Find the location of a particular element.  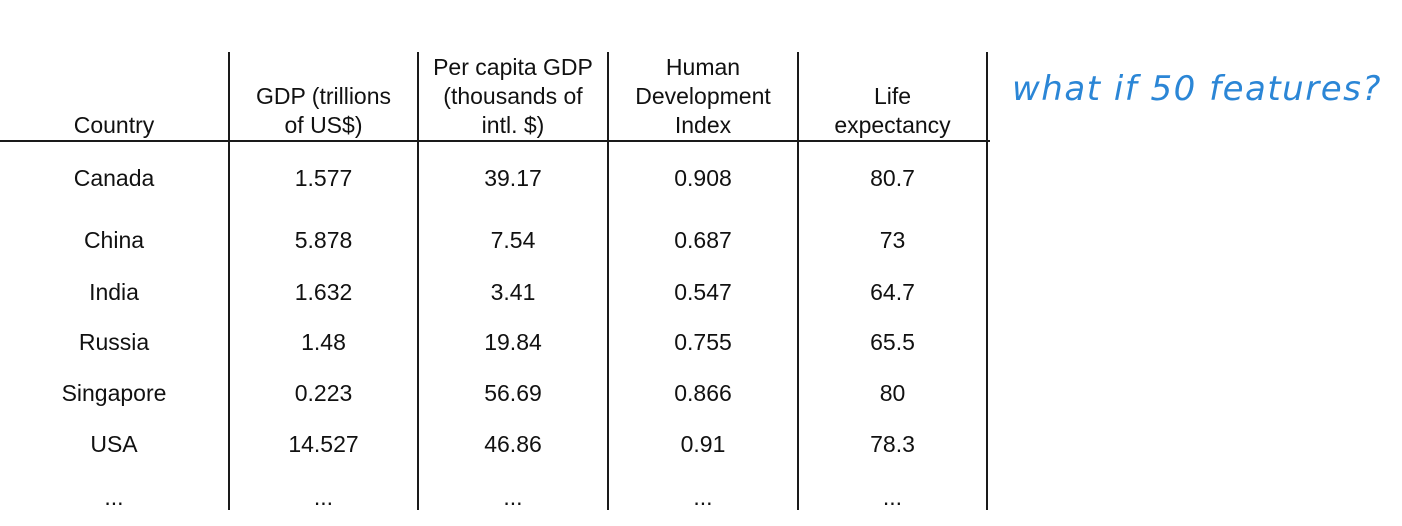

cell-hdi: 0.547 is located at coordinates (703, 292).